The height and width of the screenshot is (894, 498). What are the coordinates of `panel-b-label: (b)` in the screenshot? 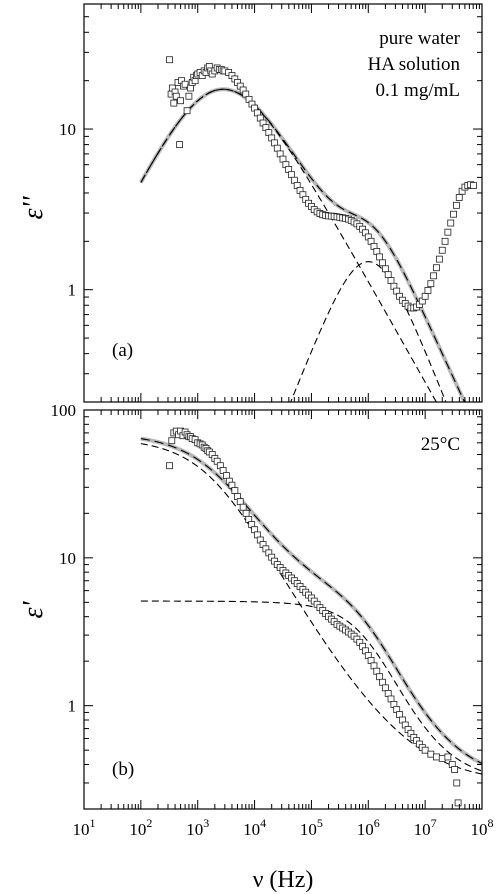 It's located at (123, 769).